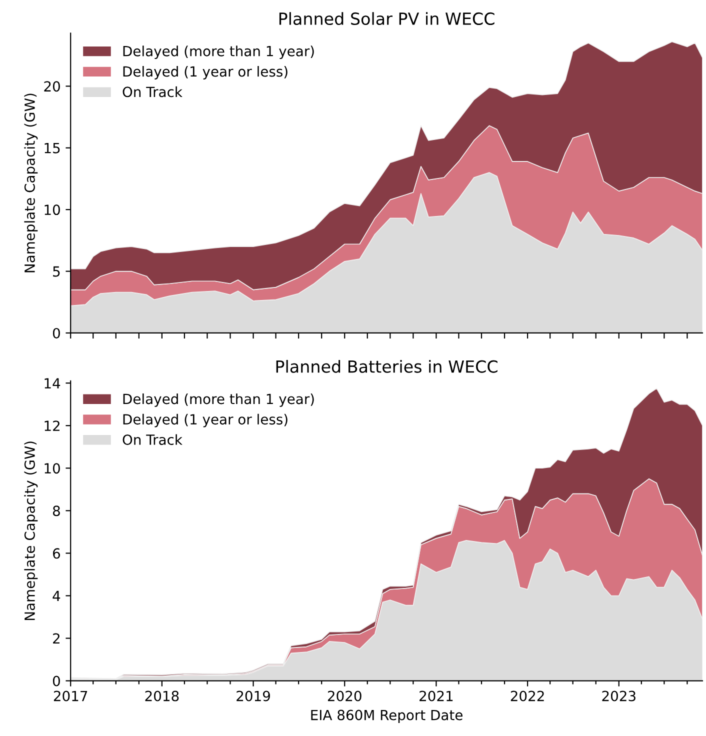 This screenshot has height=736, width=706. Describe the element at coordinates (56, 596) in the screenshot. I see `y-tick-label: 4` at that location.